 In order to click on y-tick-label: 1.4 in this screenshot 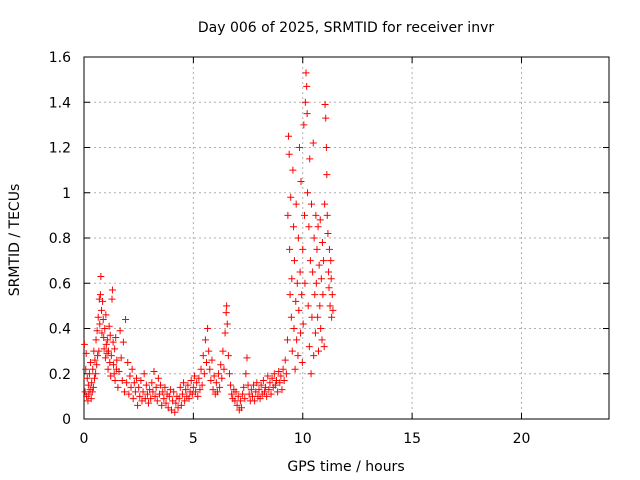, I will do `click(60, 103)`.